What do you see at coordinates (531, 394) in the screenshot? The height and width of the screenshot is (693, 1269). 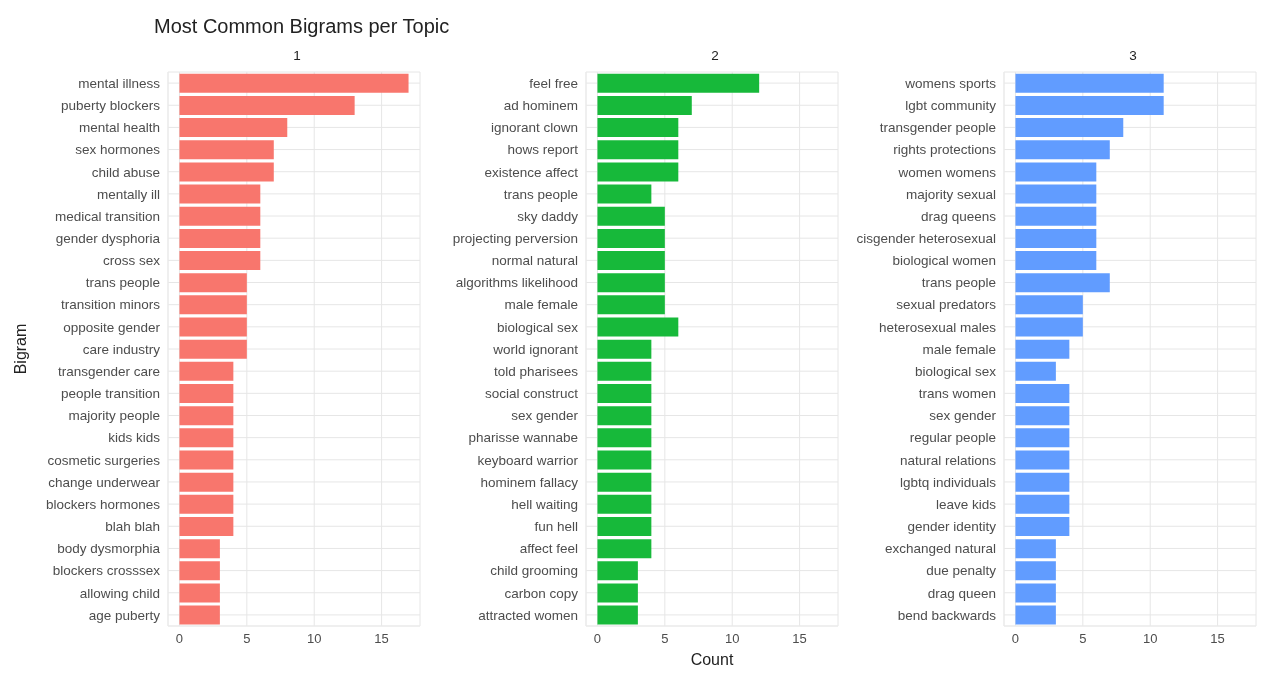 I see `y-tick-label: social construct` at bounding box center [531, 394].